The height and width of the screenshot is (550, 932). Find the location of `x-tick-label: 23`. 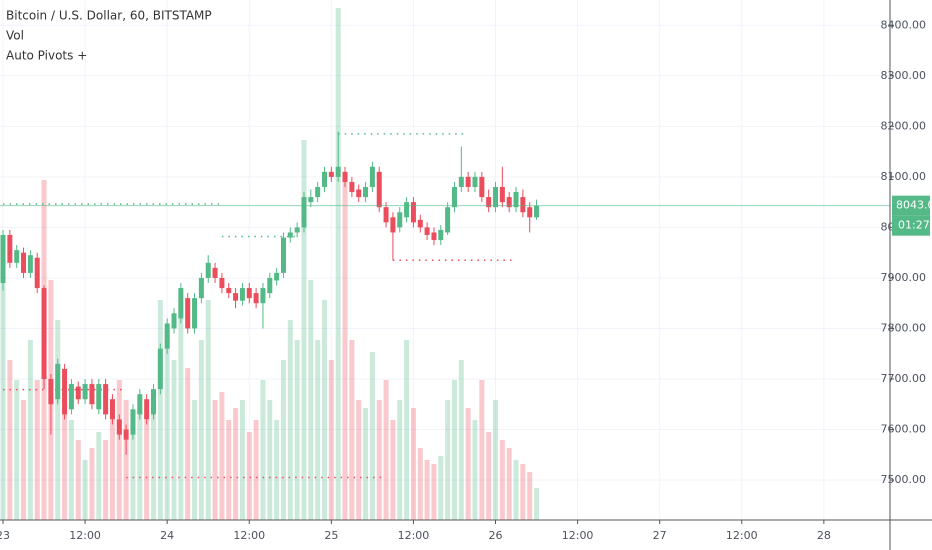

x-tick-label: 23 is located at coordinates (5, 535).